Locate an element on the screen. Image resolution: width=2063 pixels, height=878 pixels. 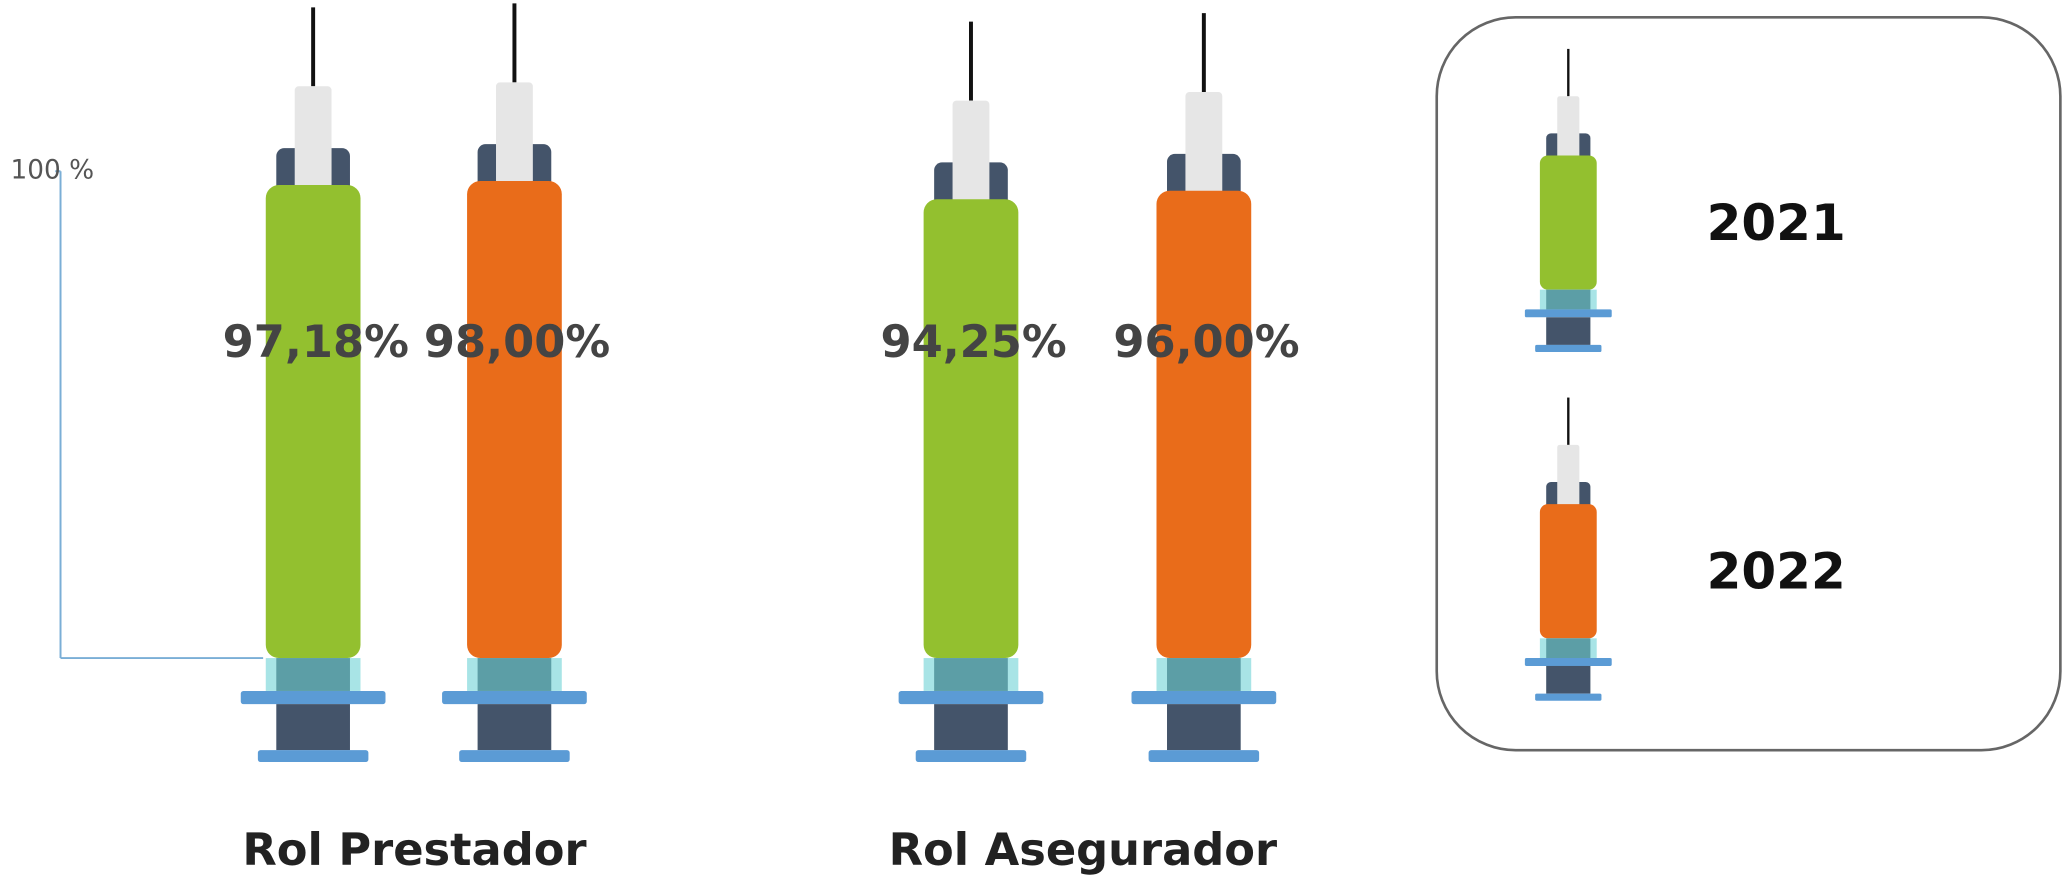
legend-label: 2021 is located at coordinates (1776, 223).